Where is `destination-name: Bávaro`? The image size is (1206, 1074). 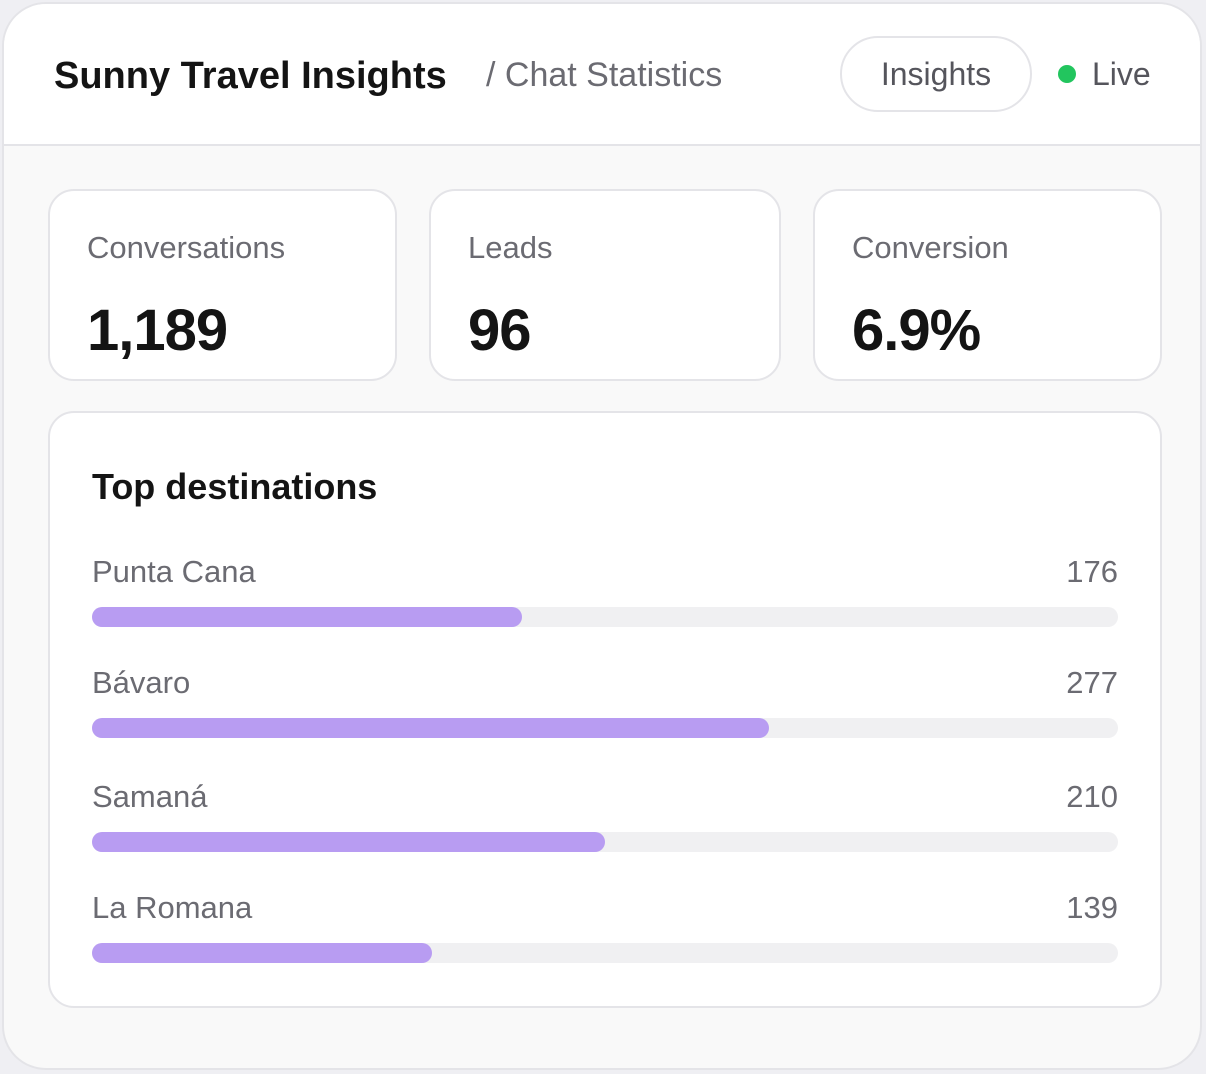 destination-name: Bávaro is located at coordinates (141, 682).